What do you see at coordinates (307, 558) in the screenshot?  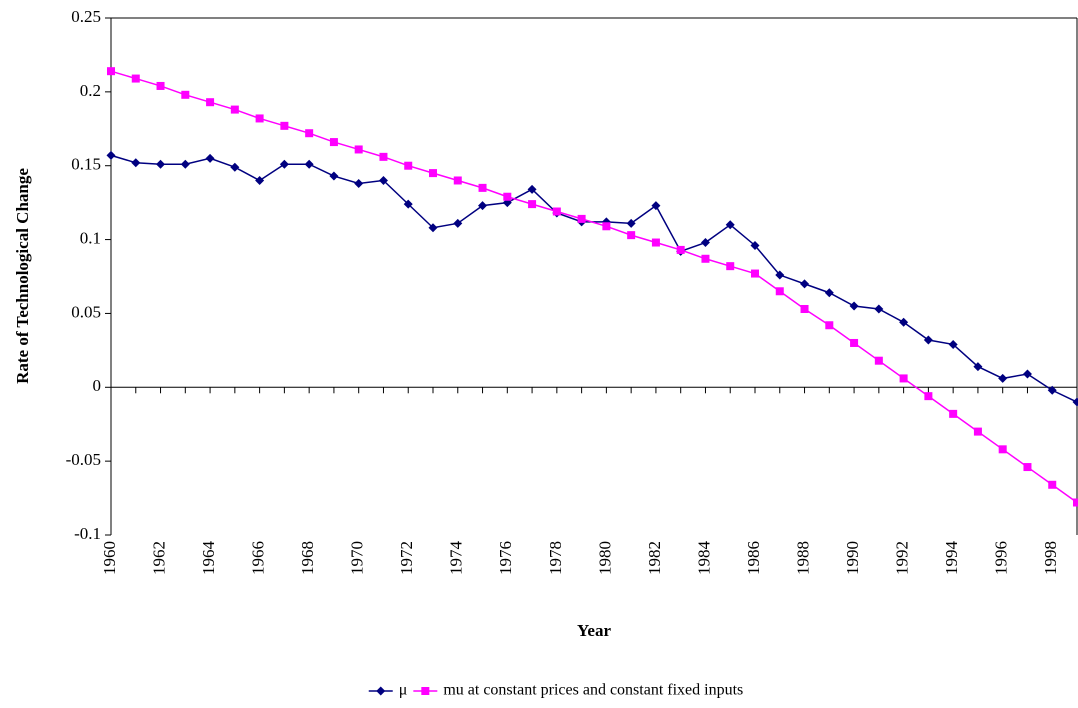 I see `x-tick-label: 1968` at bounding box center [307, 558].